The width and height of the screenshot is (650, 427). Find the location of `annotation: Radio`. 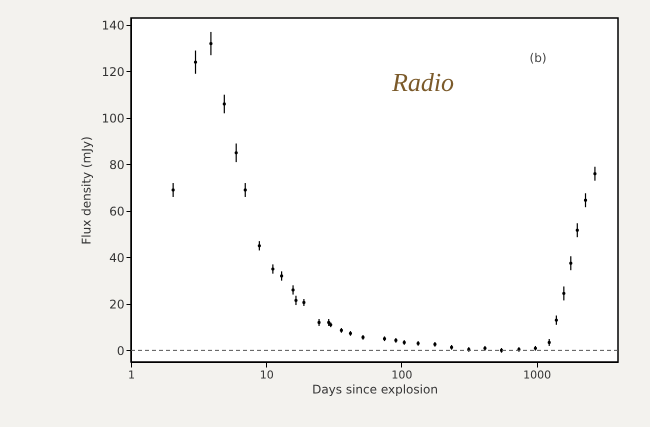

annotation: Radio is located at coordinates (422, 82).